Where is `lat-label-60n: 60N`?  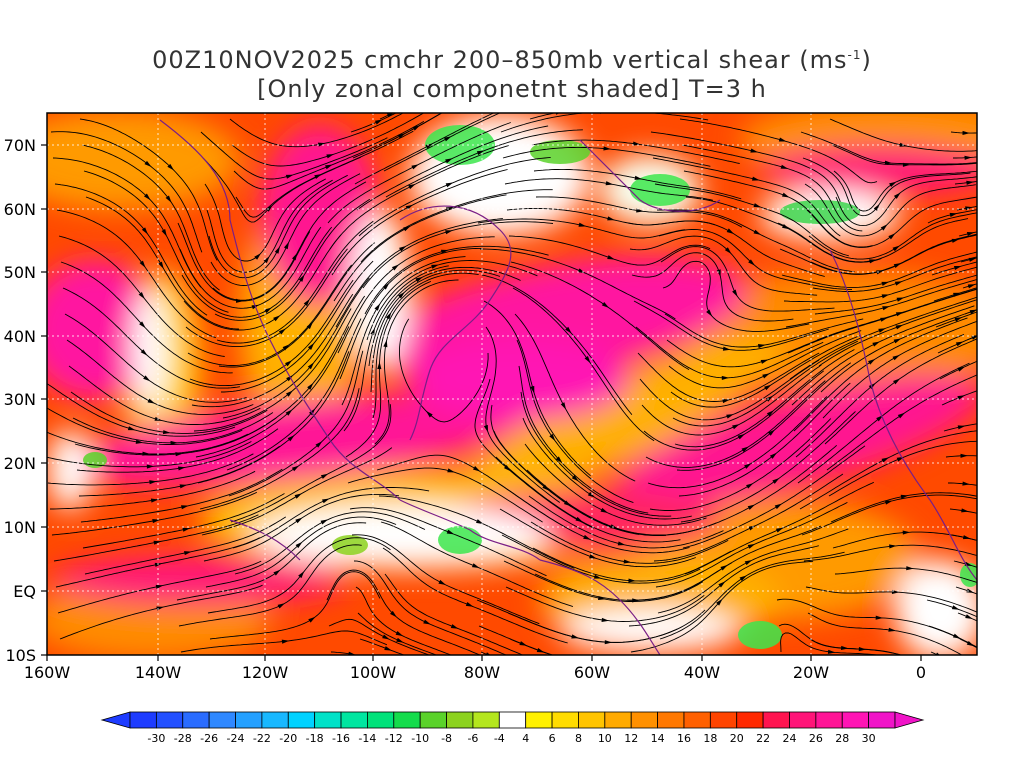 lat-label-60n: 60N is located at coordinates (20, 209).